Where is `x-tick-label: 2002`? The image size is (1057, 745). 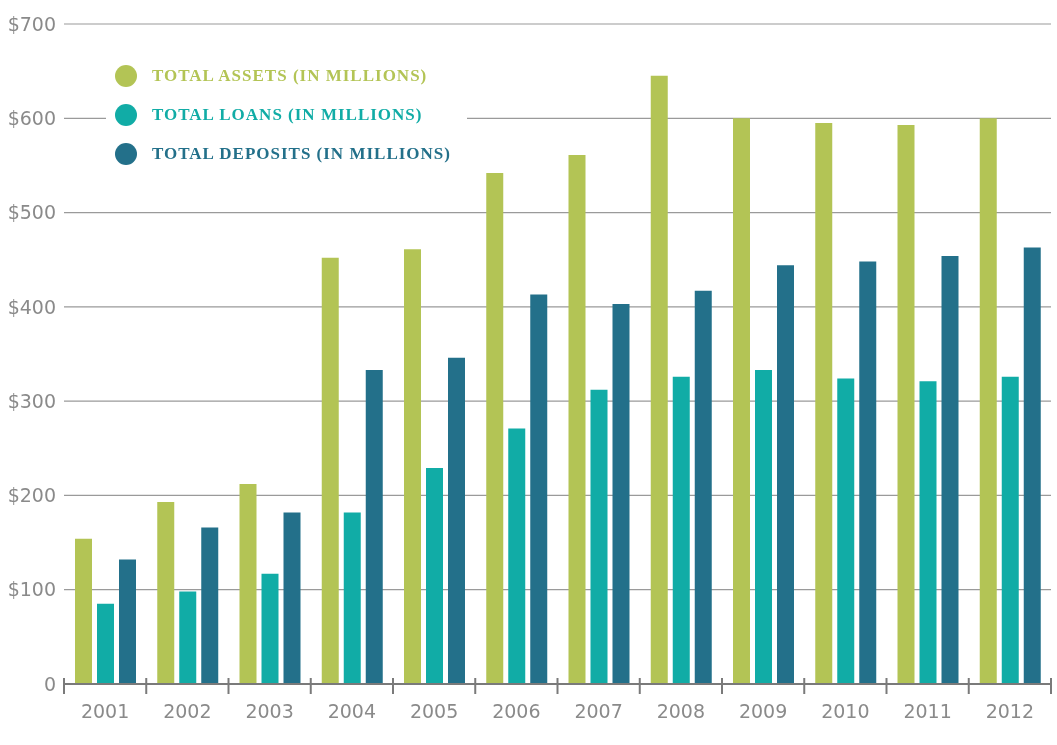 x-tick-label: 2002 is located at coordinates (187, 711).